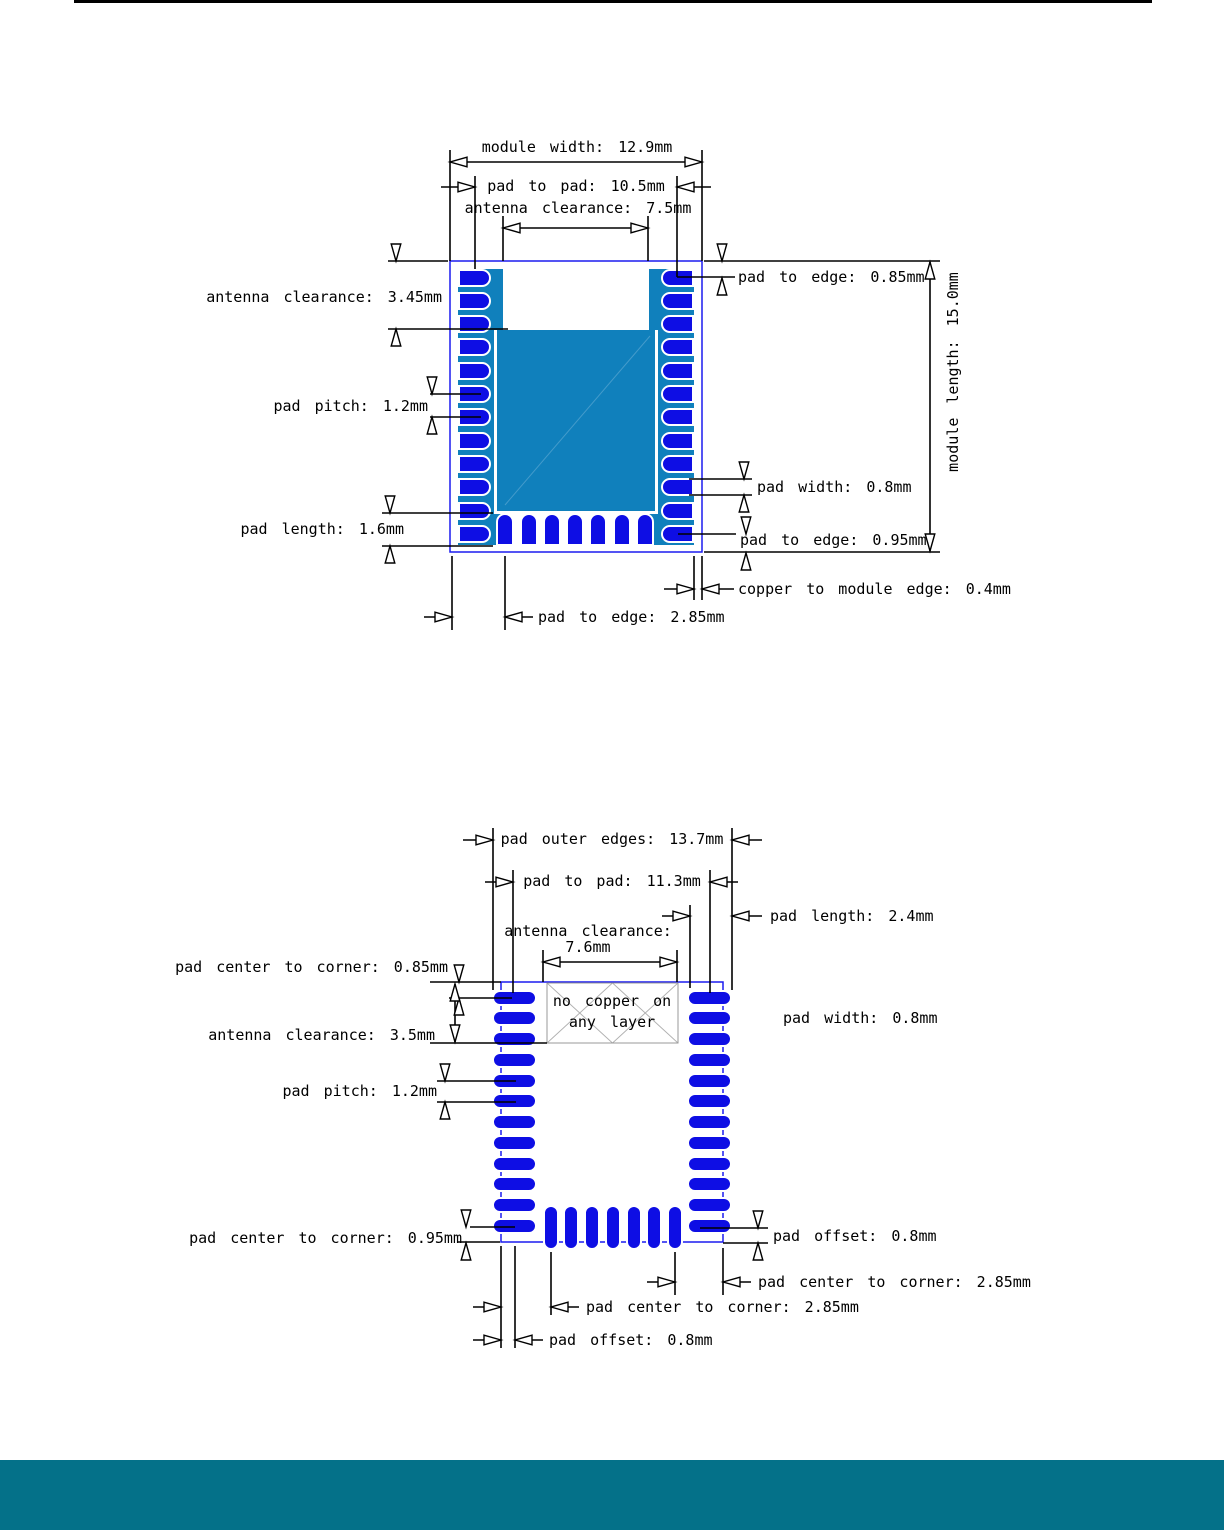  What do you see at coordinates (722, 1307) in the screenshot?
I see `dim-label-pad-center-to-corner-bottom: pad center to corner: 2.85mm` at bounding box center [722, 1307].